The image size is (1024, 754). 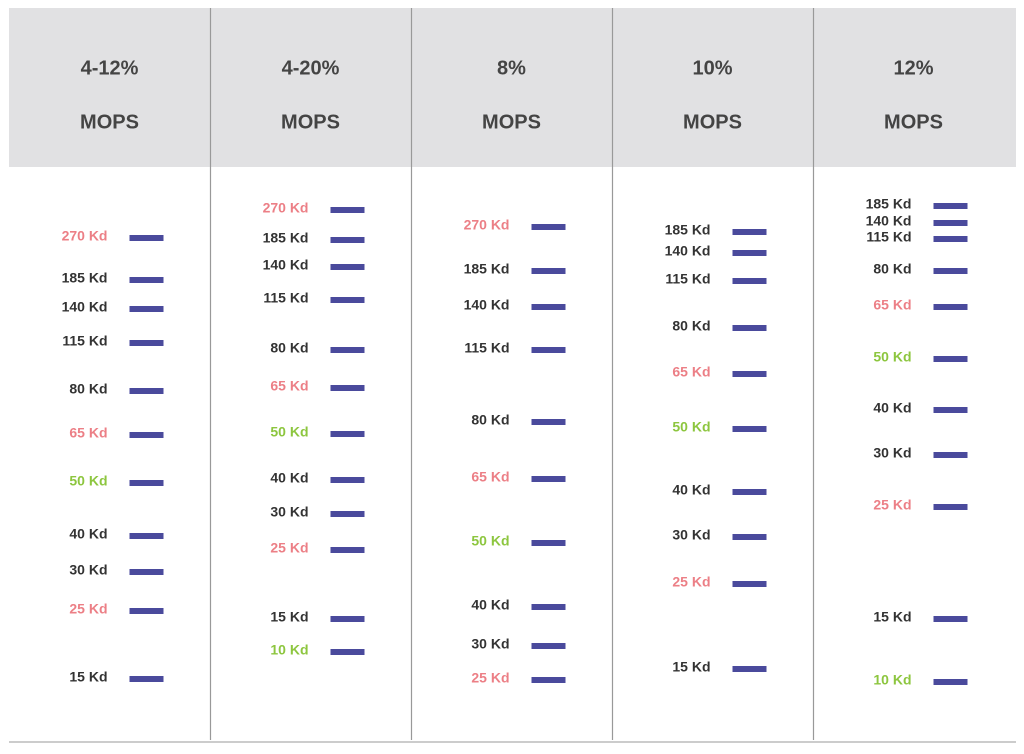 What do you see at coordinates (511, 68) in the screenshot?
I see `column-percent: 8%` at bounding box center [511, 68].